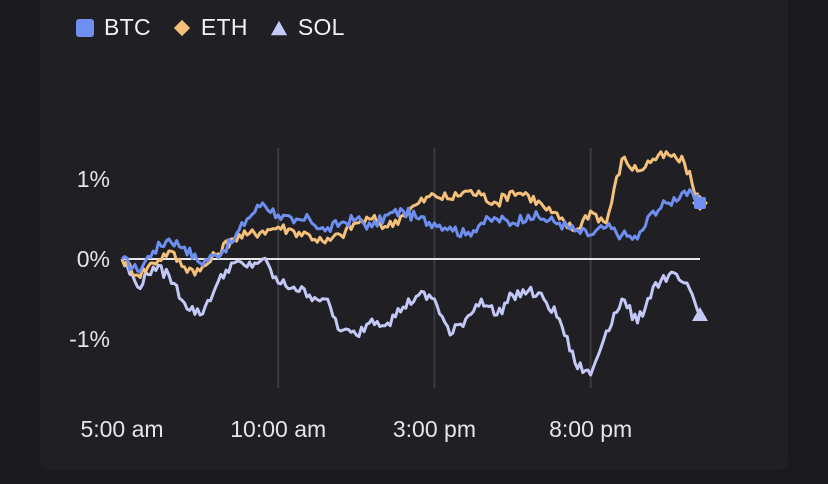 This screenshot has width=828, height=484. Describe the element at coordinates (700, 258) in the screenshot. I see `series-end-markers` at that location.